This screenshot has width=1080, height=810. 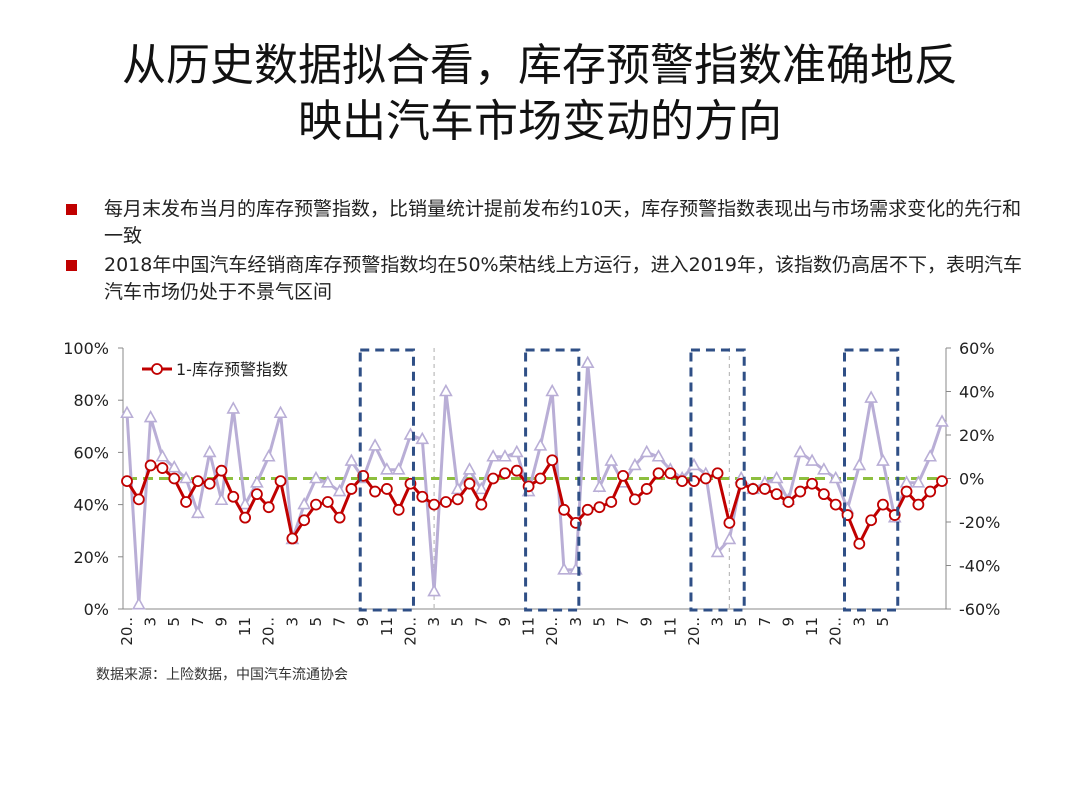 What do you see at coordinates (157, 369) in the screenshot?
I see `legend-circle-marker` at bounding box center [157, 369].